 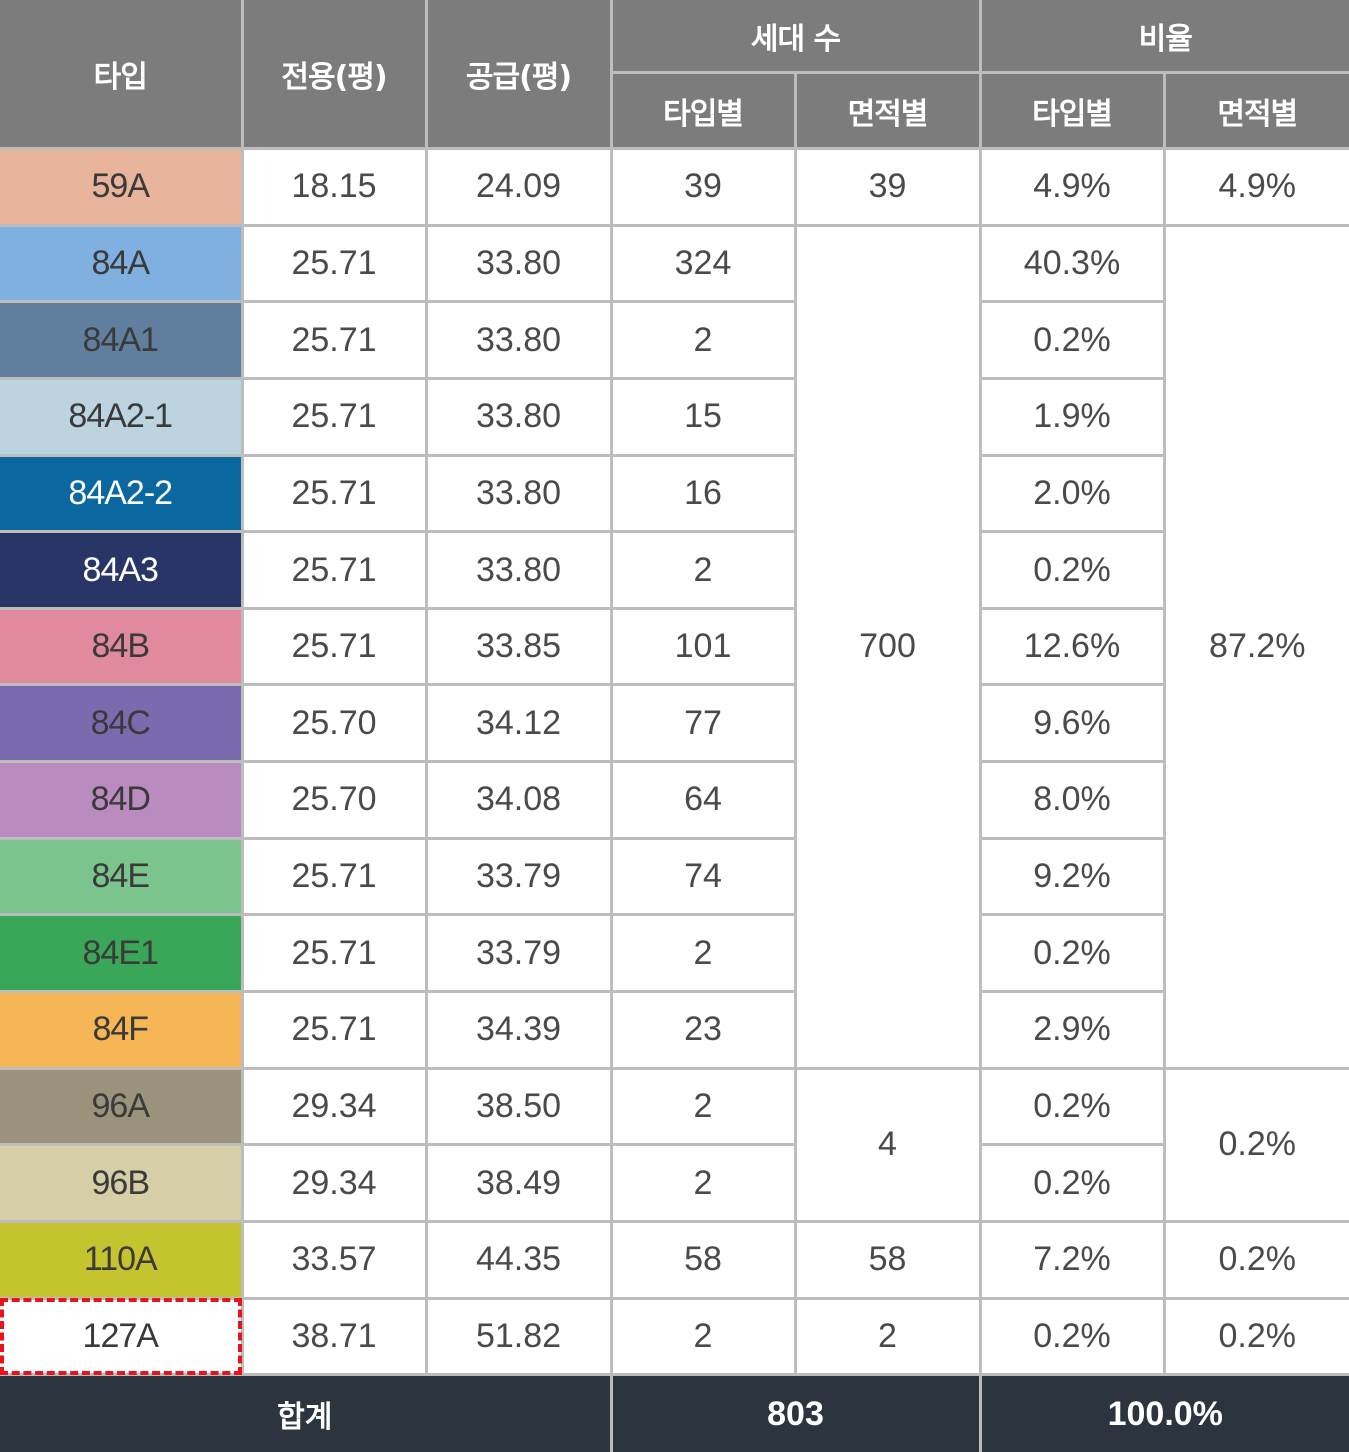 What do you see at coordinates (122, 416) in the screenshot?
I see `type-cell: 84A2-1` at bounding box center [122, 416].